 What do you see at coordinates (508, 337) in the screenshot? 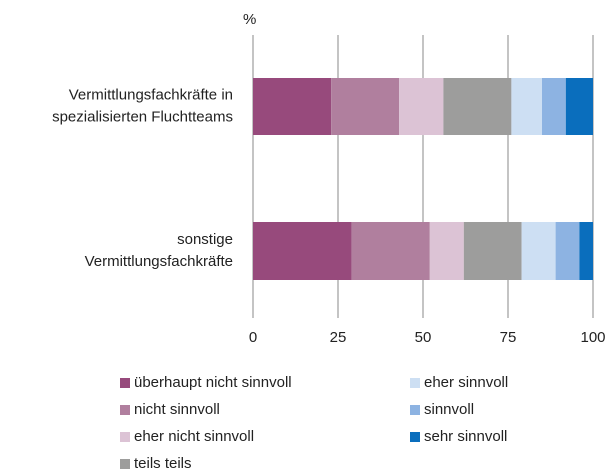
I see `x-tick-label: 75` at bounding box center [508, 337].